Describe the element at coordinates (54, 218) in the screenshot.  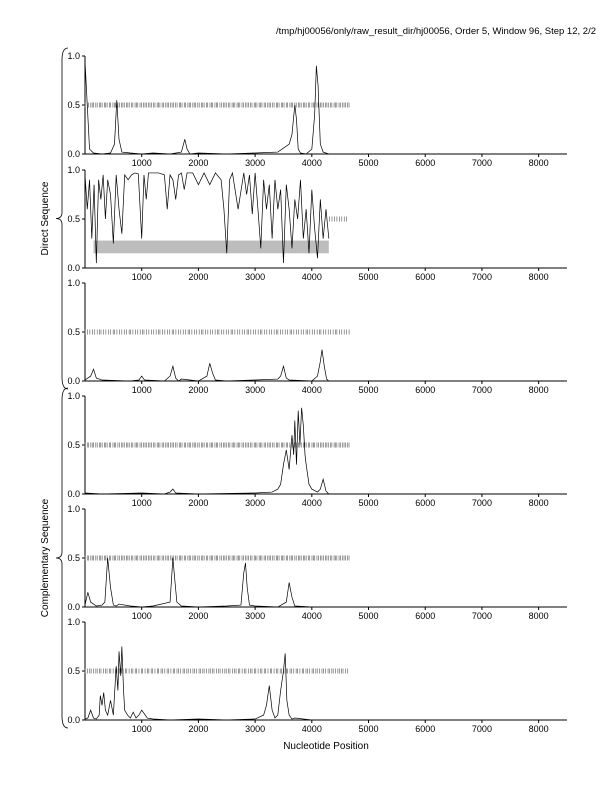
I see `group-1: Direct Sequence` at that location.